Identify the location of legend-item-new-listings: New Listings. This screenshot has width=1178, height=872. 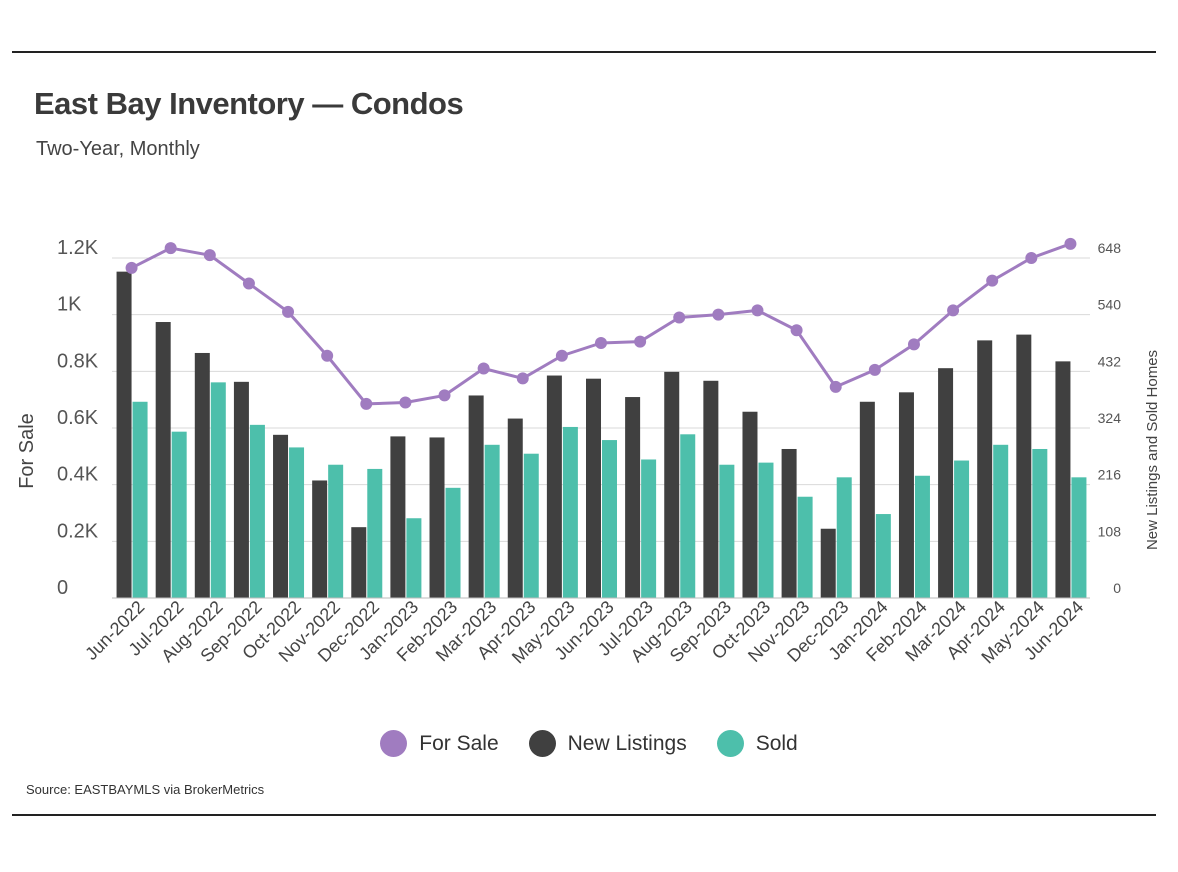
(607, 743).